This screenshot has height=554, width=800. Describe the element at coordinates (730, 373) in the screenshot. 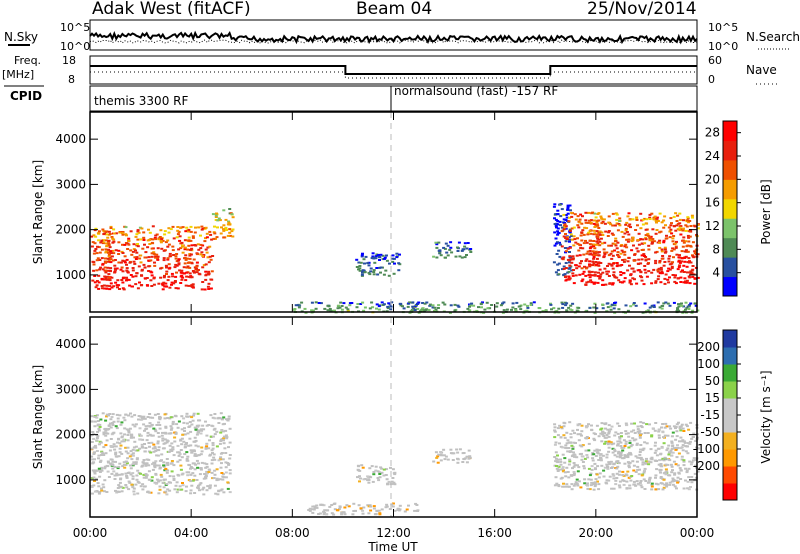

I see `colorbar-swatch` at that location.